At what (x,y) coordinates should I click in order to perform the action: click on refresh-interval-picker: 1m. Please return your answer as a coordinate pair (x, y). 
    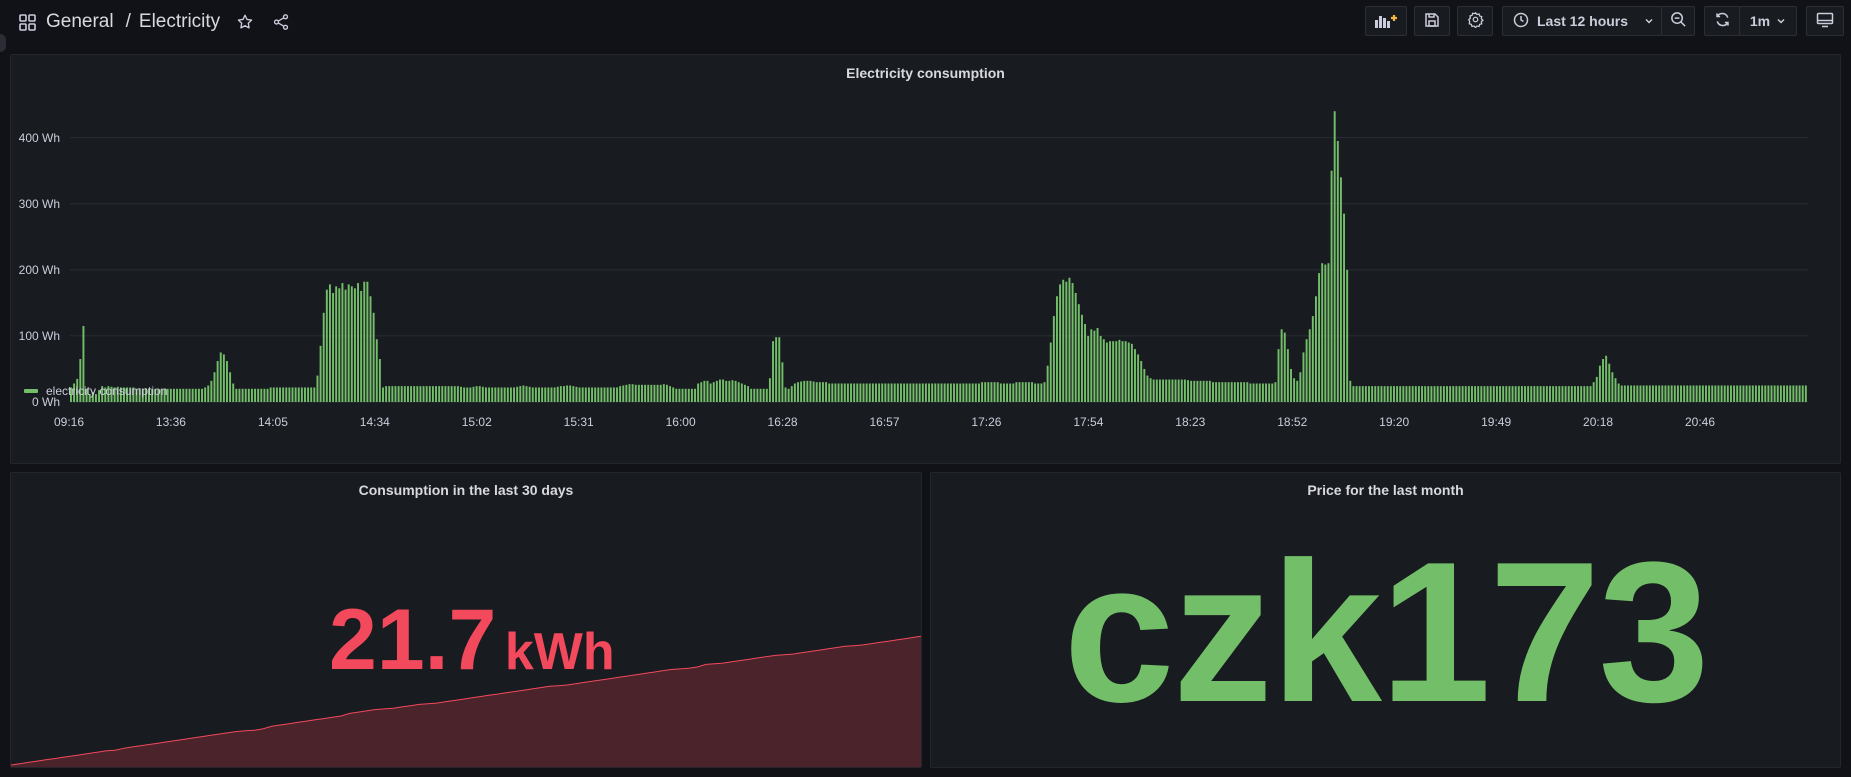
    Looking at the image, I should click on (1768, 21).